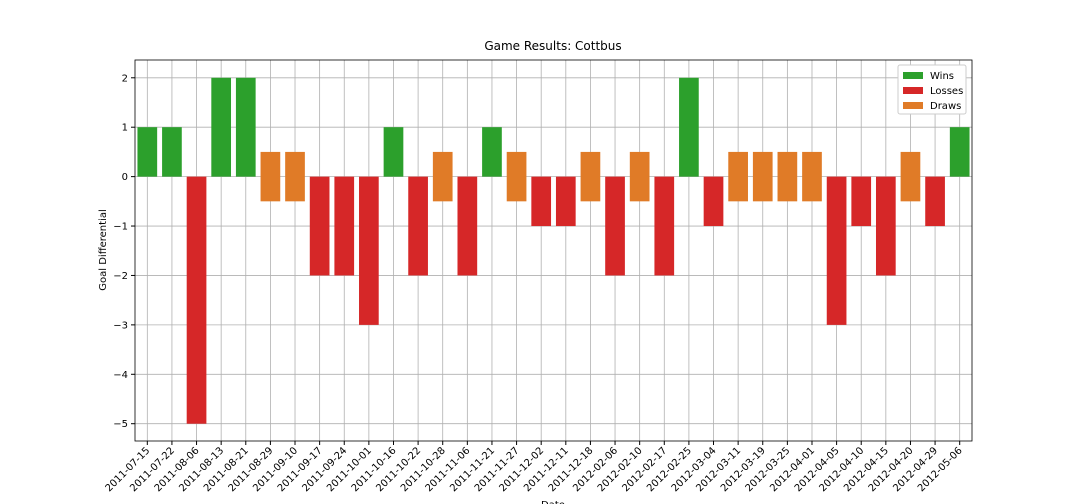 The width and height of the screenshot is (1080, 504). I want to click on y-tick-label: −1, so click(120, 227).